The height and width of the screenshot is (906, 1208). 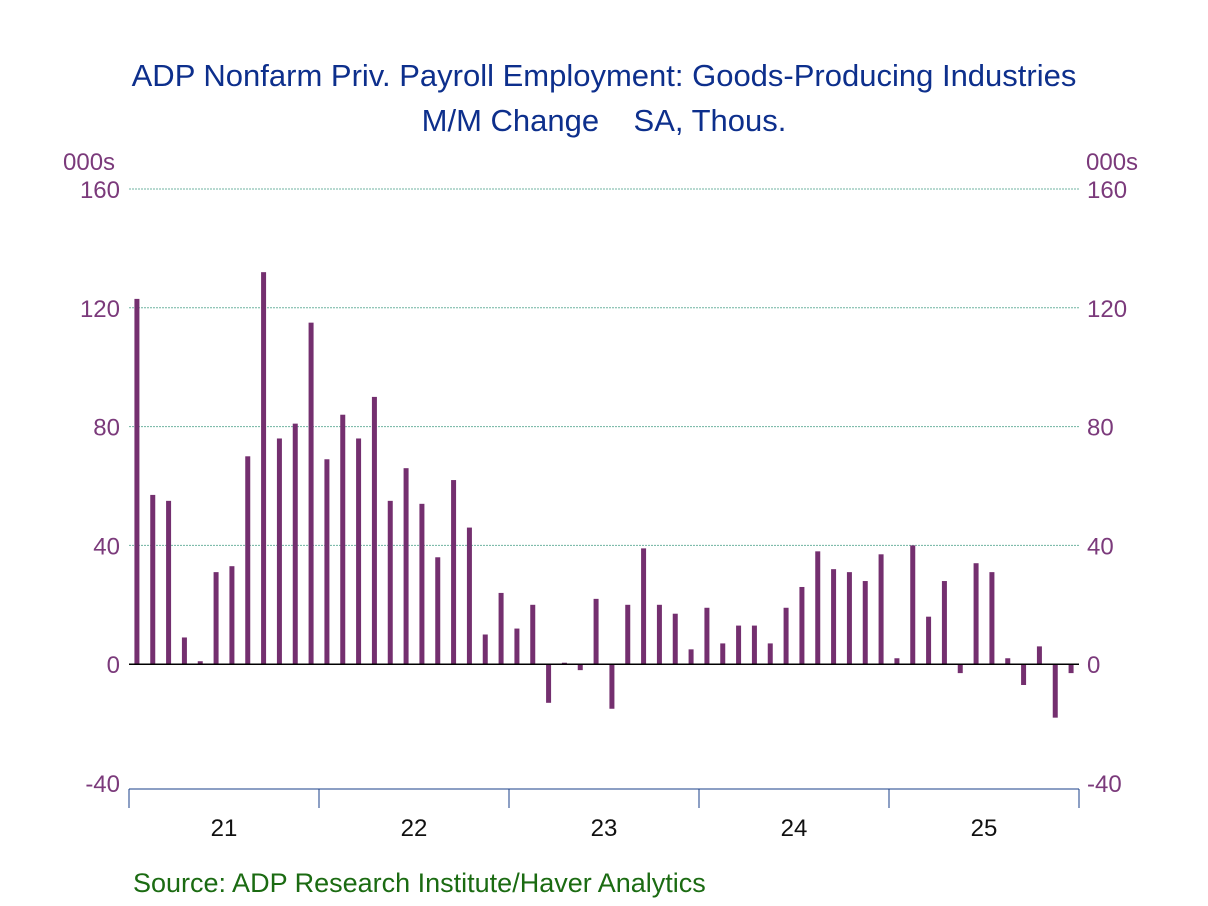 What do you see at coordinates (102, 784) in the screenshot?
I see `y-tick-label-left: -40` at bounding box center [102, 784].